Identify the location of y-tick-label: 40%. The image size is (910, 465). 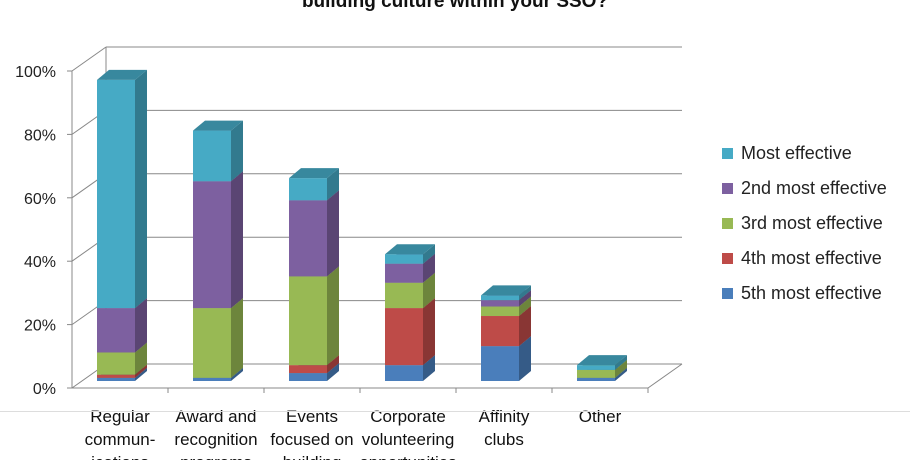
(40, 262).